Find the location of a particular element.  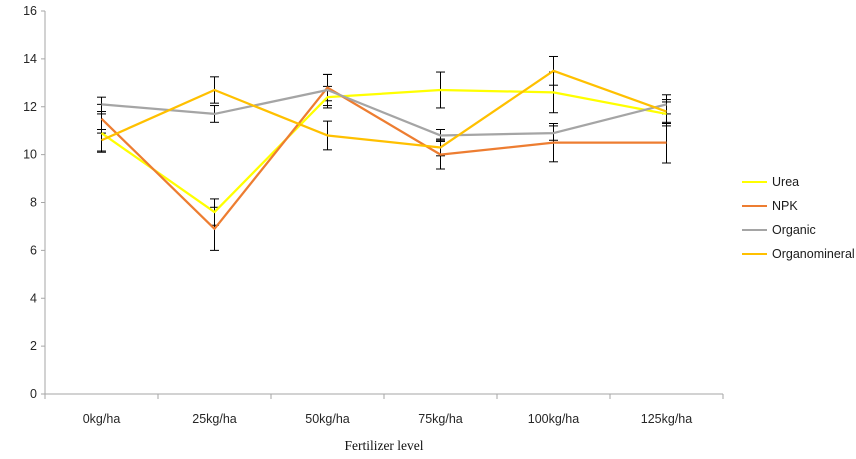

legend-label: Organomineral is located at coordinates (813, 254).